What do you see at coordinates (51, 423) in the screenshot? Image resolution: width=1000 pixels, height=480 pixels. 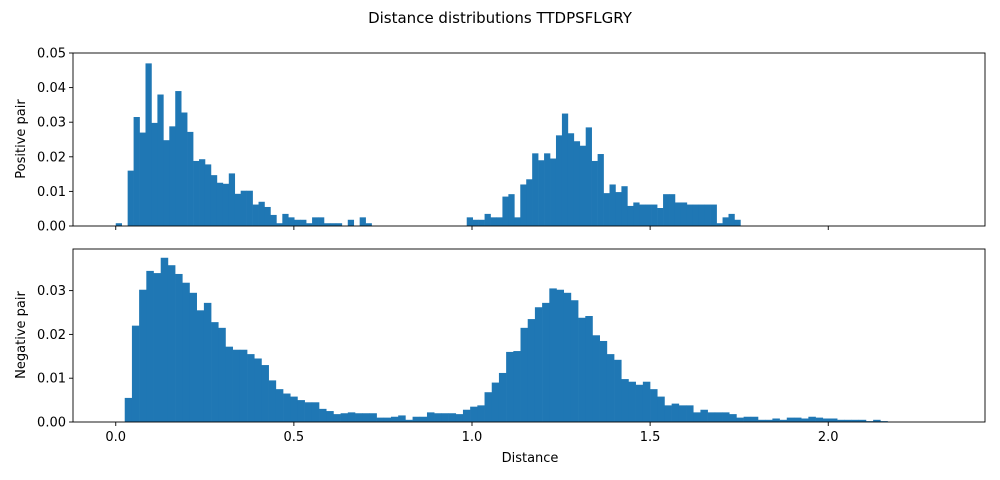 I see `y-tick-label: 0.00` at bounding box center [51, 423].